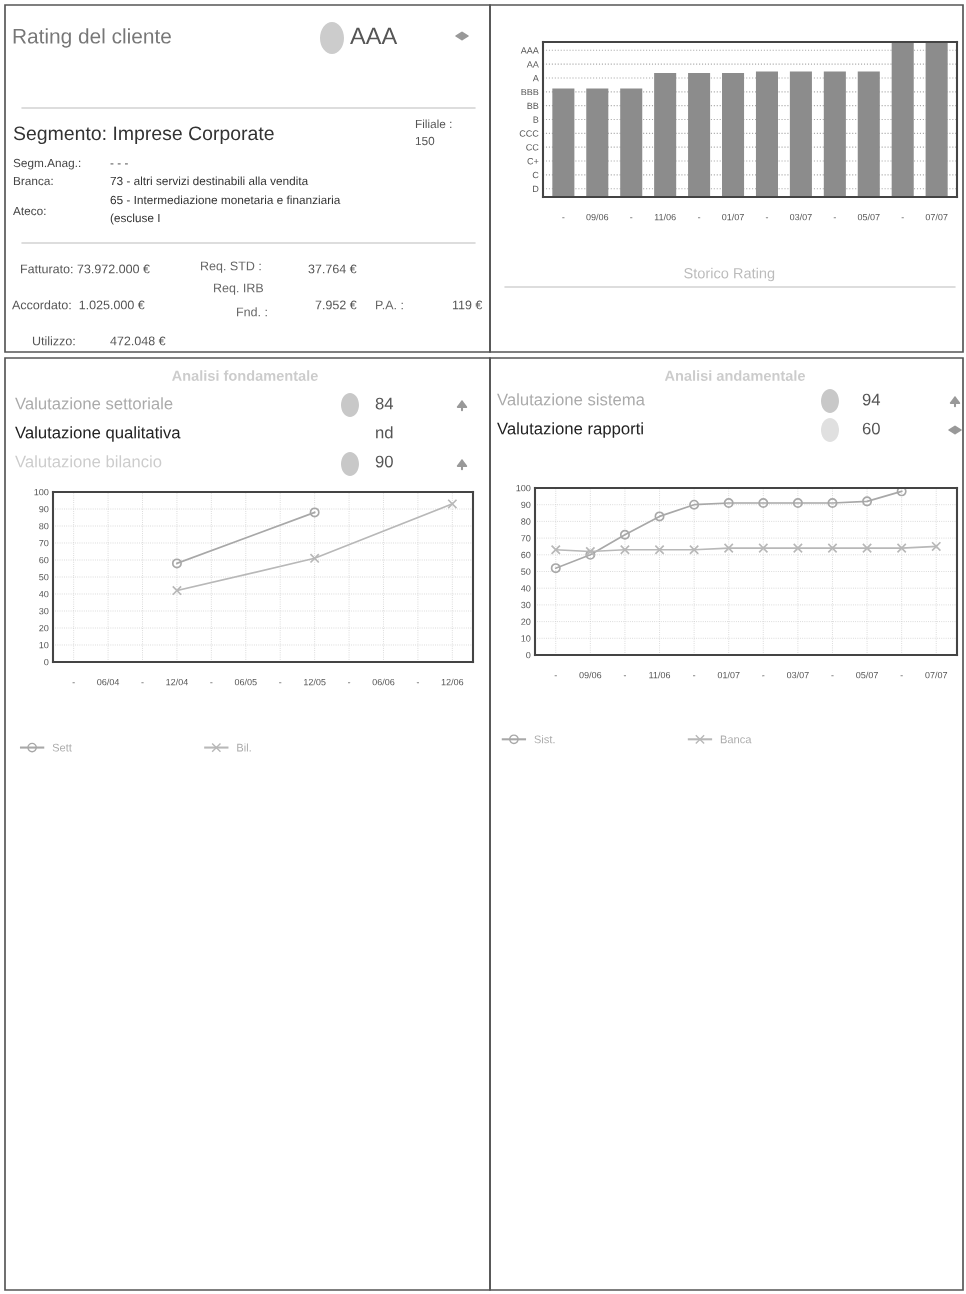  I want to click on text: P.A. :, so click(389, 305).